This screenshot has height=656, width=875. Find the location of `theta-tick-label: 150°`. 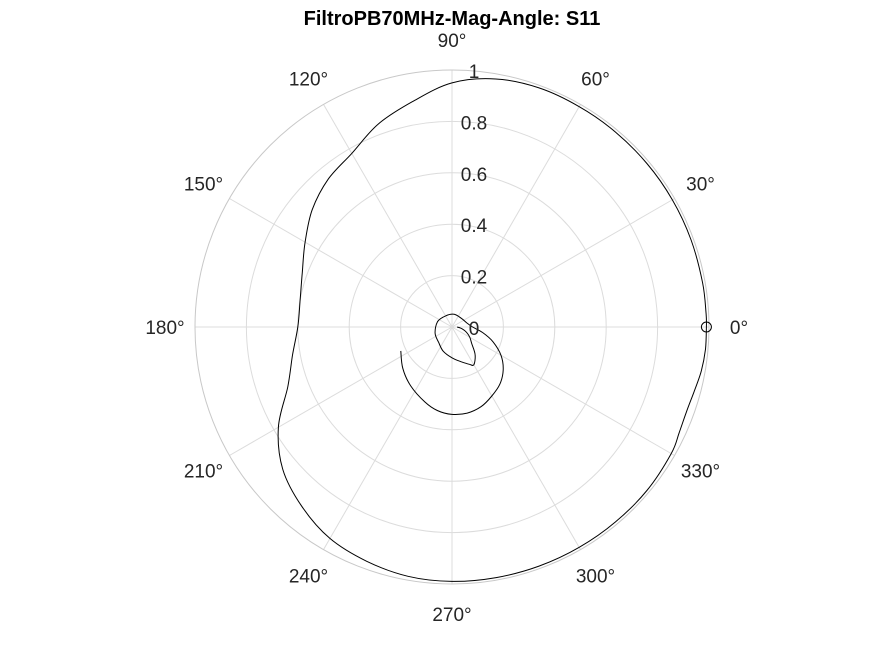

theta-tick-label: 150° is located at coordinates (203, 185).